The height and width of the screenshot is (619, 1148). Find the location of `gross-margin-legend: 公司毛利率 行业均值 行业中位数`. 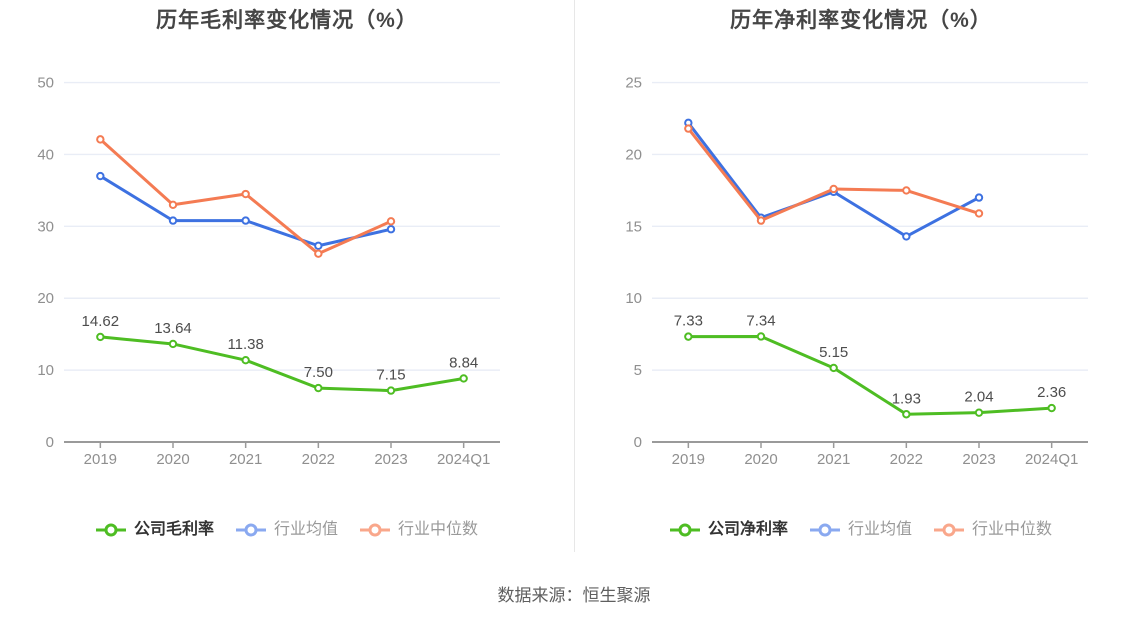

gross-margin-legend: 公司毛利率 行业均值 行业中位数 is located at coordinates (287, 530).